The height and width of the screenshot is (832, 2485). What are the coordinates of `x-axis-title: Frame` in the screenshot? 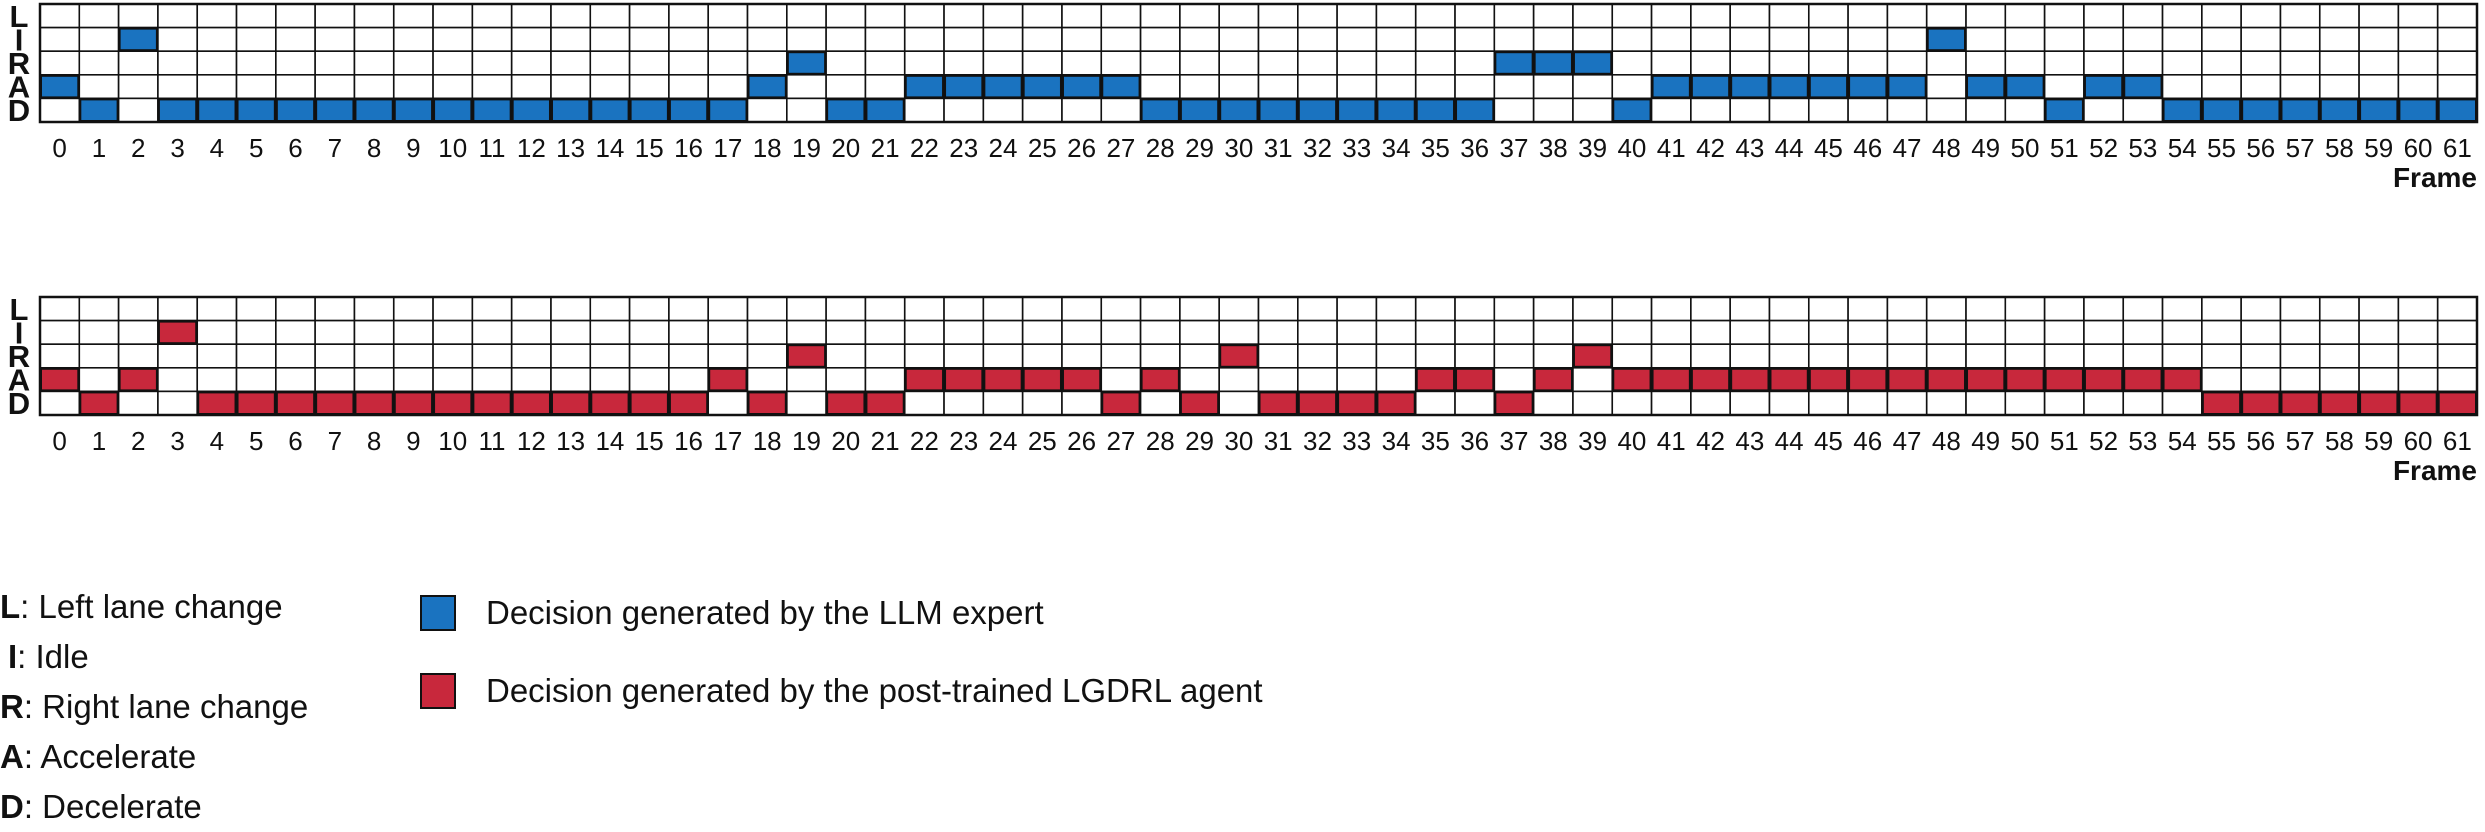 It's located at (2435, 470).